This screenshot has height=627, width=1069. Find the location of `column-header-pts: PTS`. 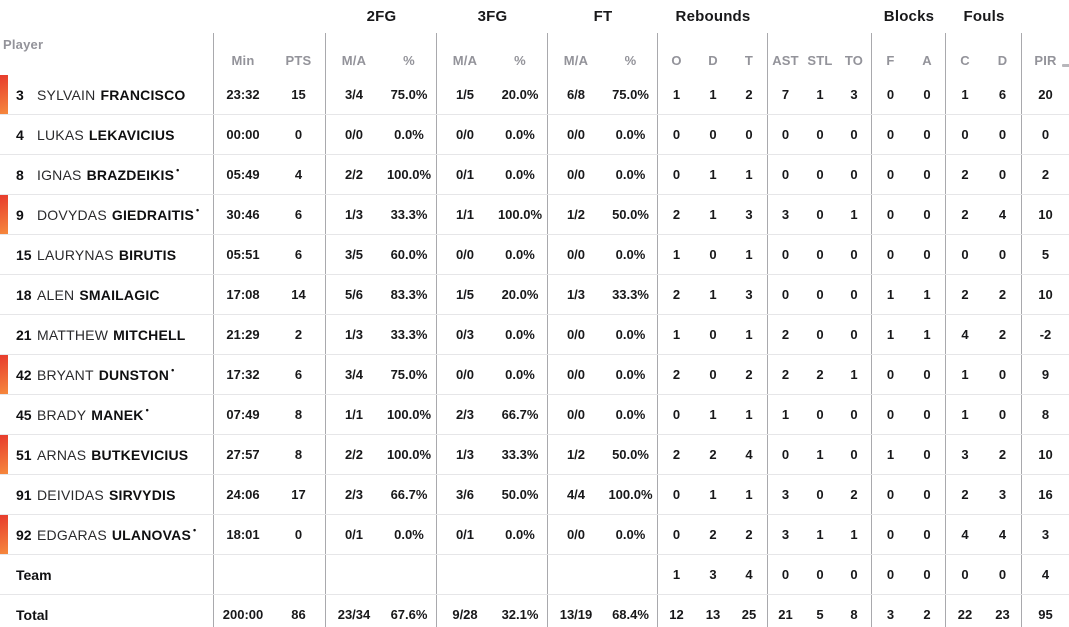

column-header-pts: PTS is located at coordinates (299, 54).